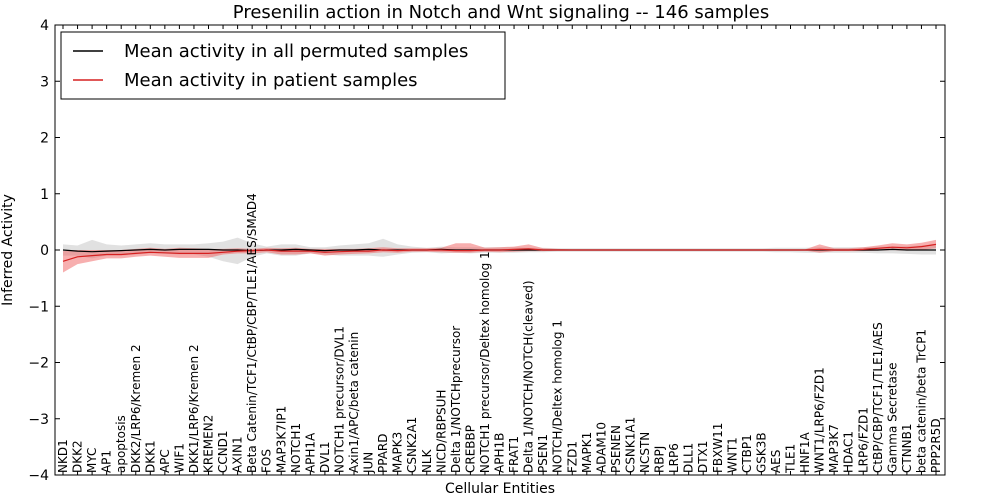  I want to click on x-tick-label: WIF1, so click(179, 458).